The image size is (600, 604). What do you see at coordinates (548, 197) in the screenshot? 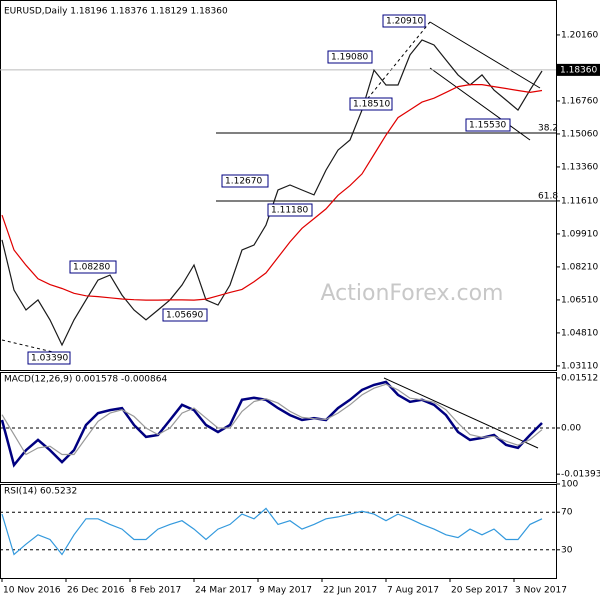
I see `annotation: 61.8` at bounding box center [548, 197].